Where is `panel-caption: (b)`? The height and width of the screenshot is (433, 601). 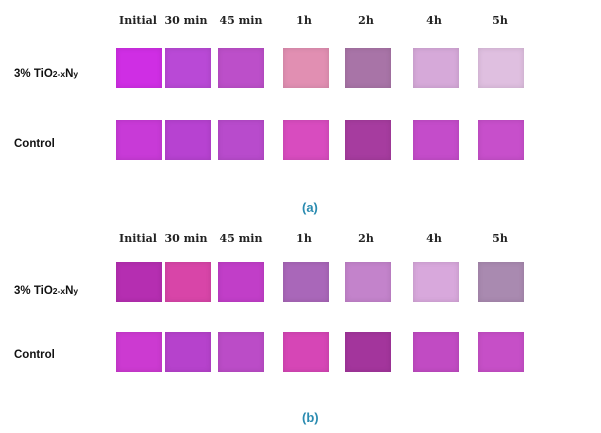 panel-caption: (b) is located at coordinates (310, 417).